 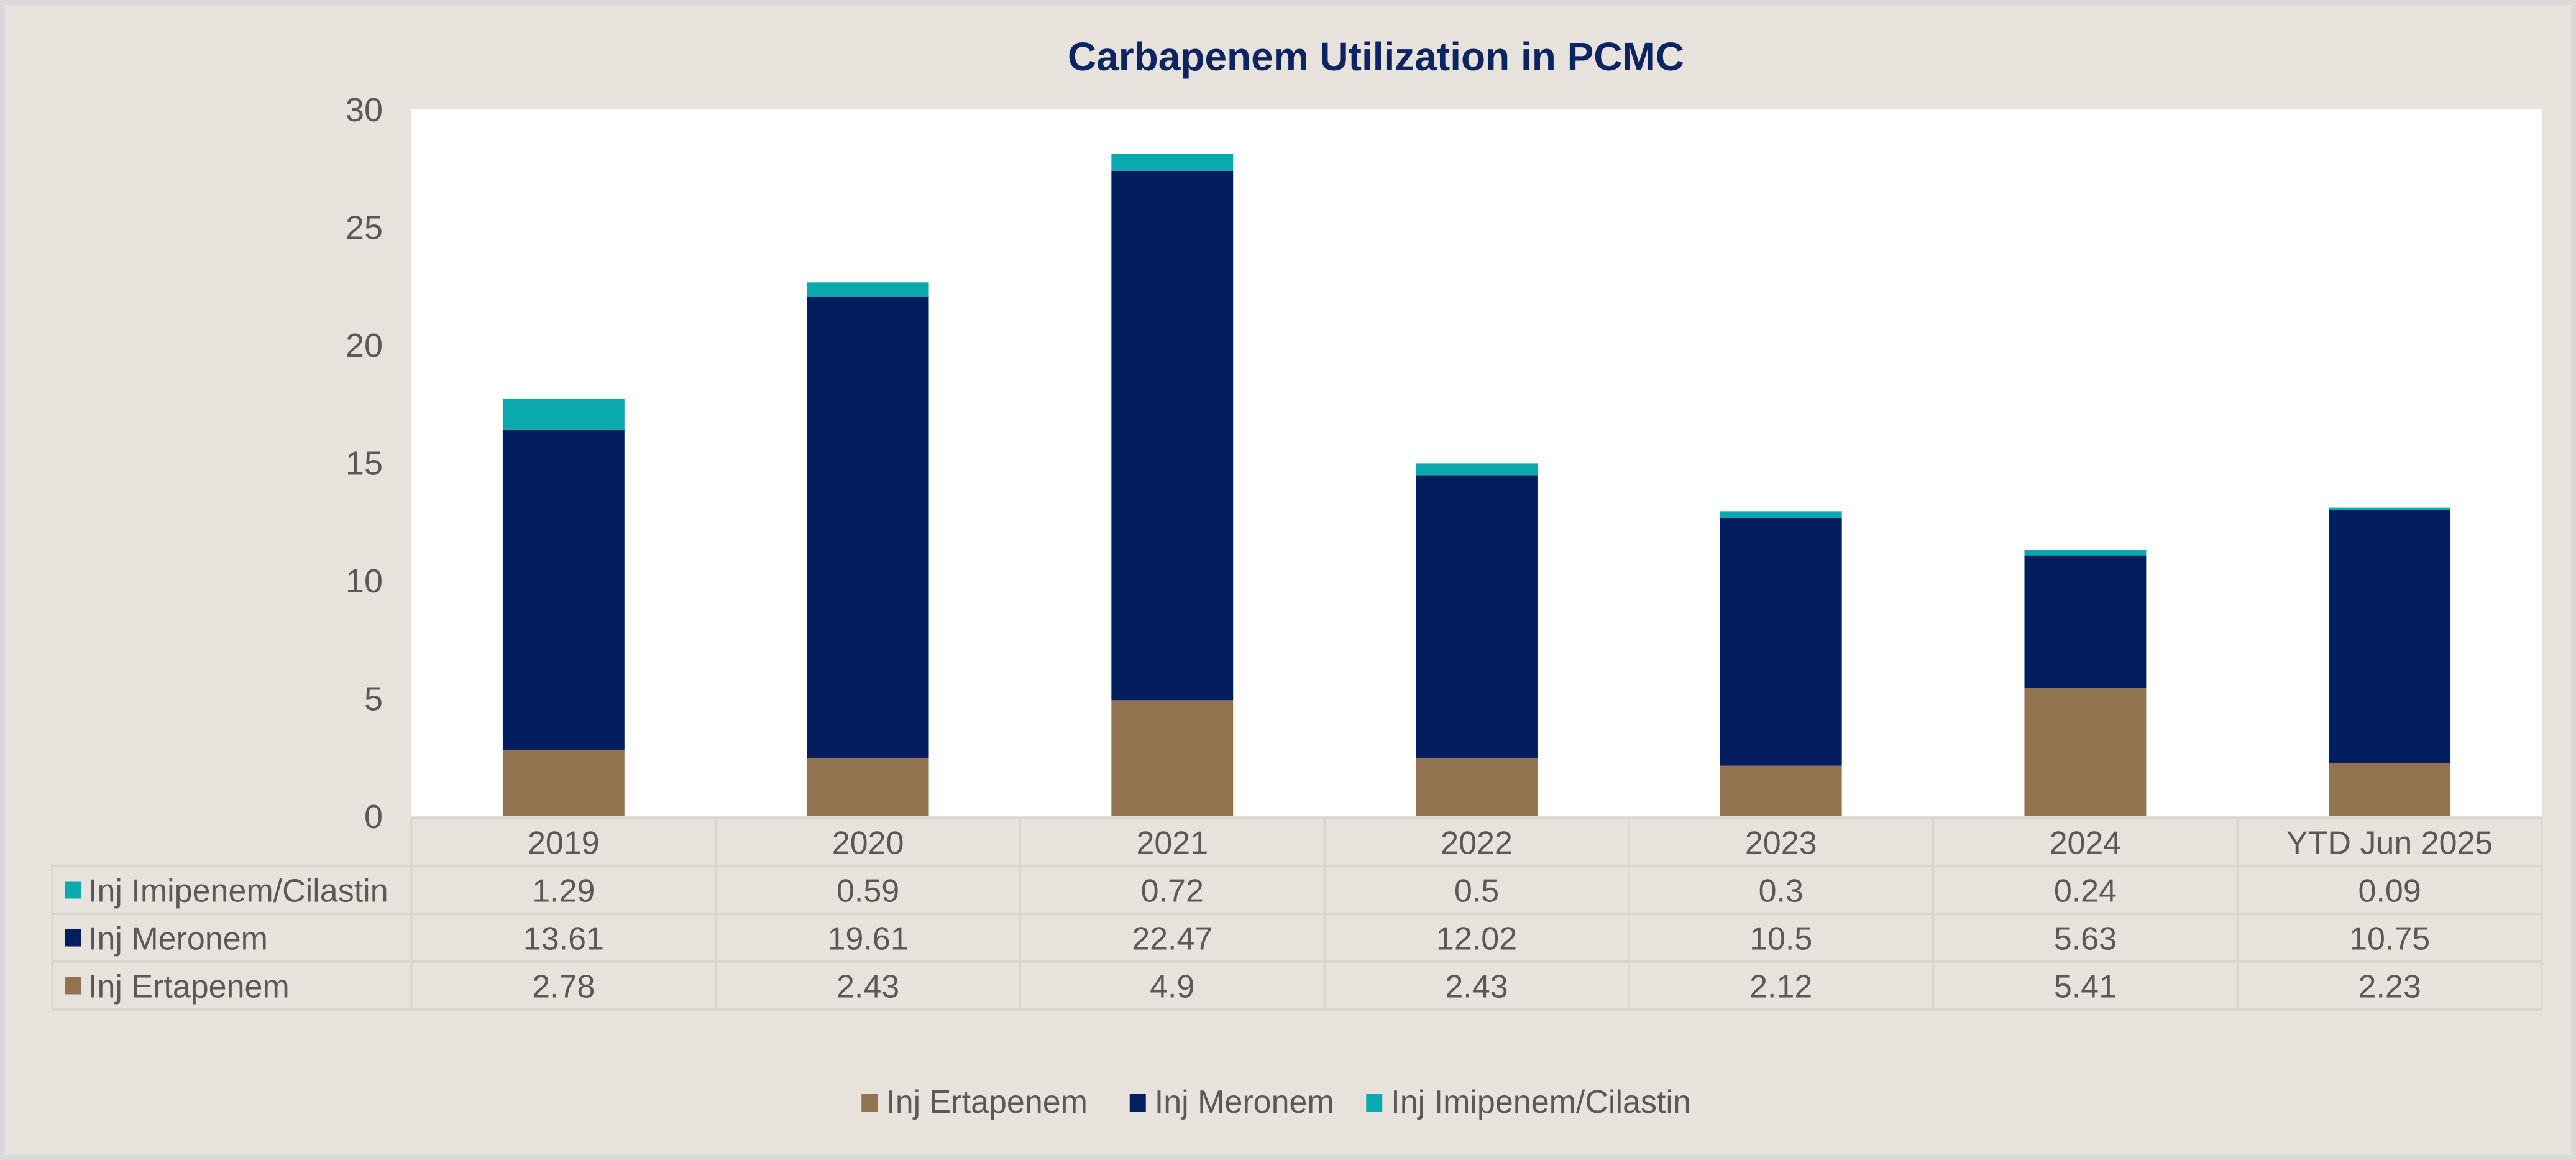 I want to click on table-cell: 0.59, so click(x=868, y=891).